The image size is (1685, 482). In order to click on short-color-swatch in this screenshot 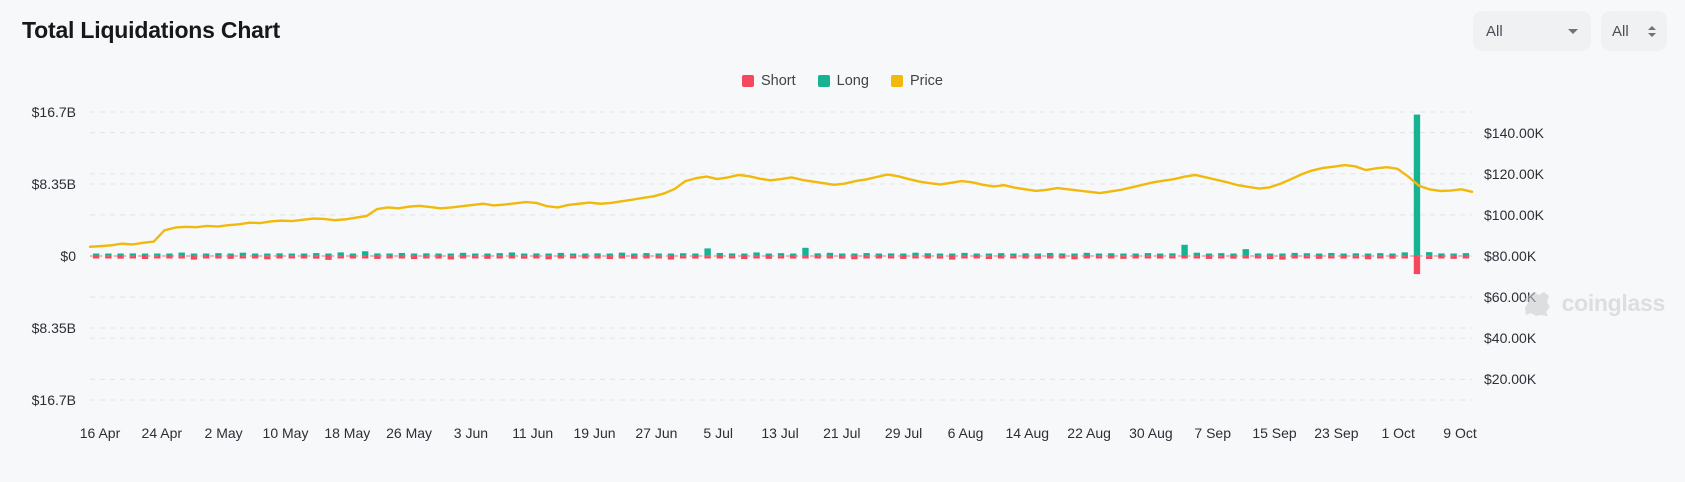, I will do `click(748, 81)`.